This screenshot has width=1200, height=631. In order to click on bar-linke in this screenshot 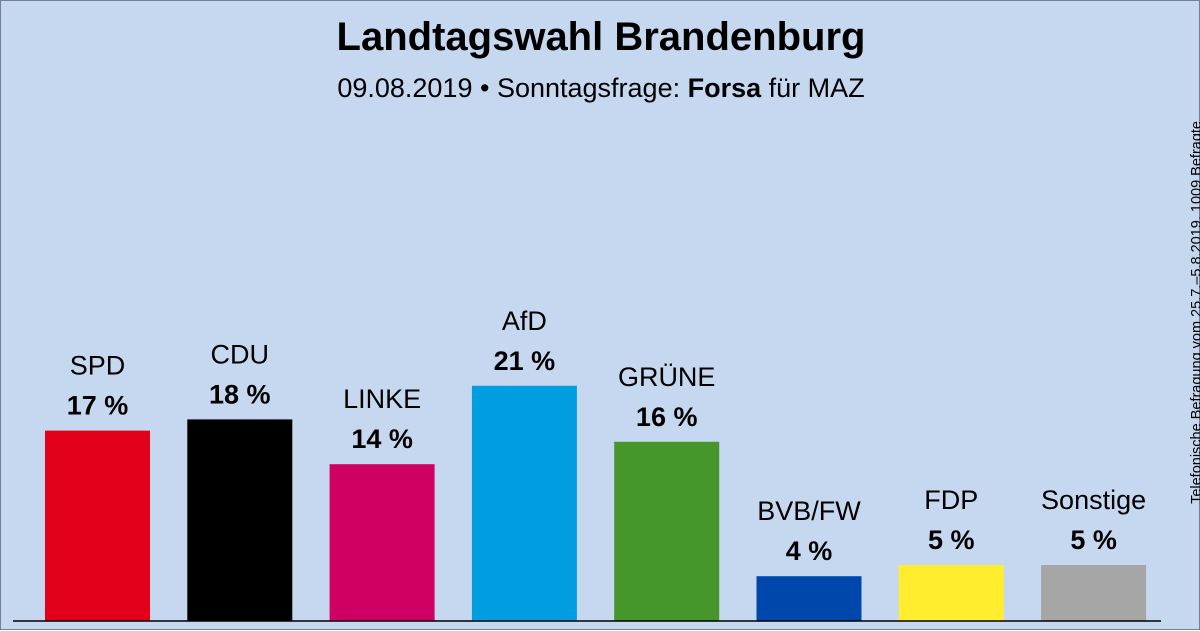, I will do `click(382, 542)`.